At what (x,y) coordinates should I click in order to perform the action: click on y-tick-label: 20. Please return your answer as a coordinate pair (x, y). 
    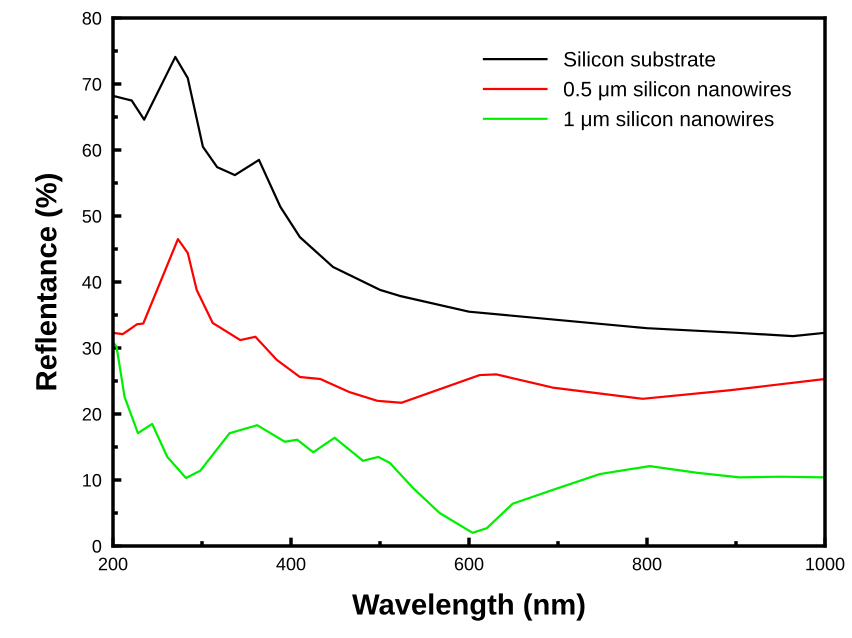
    Looking at the image, I should click on (92, 414).